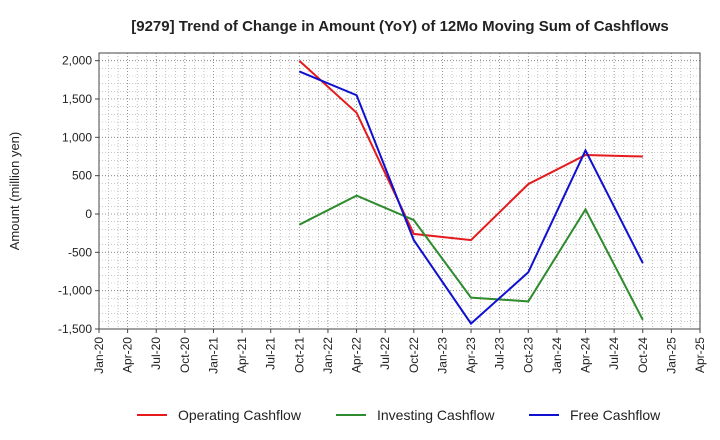 This screenshot has height=440, width=720. Describe the element at coordinates (82, 176) in the screenshot. I see `y-tick-label: 500` at that location.